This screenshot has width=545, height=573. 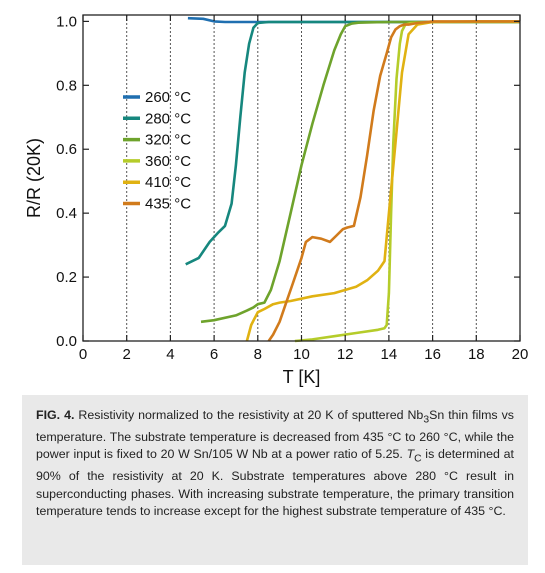 I want to click on y-tick-label: 0.8, so click(x=66, y=85).